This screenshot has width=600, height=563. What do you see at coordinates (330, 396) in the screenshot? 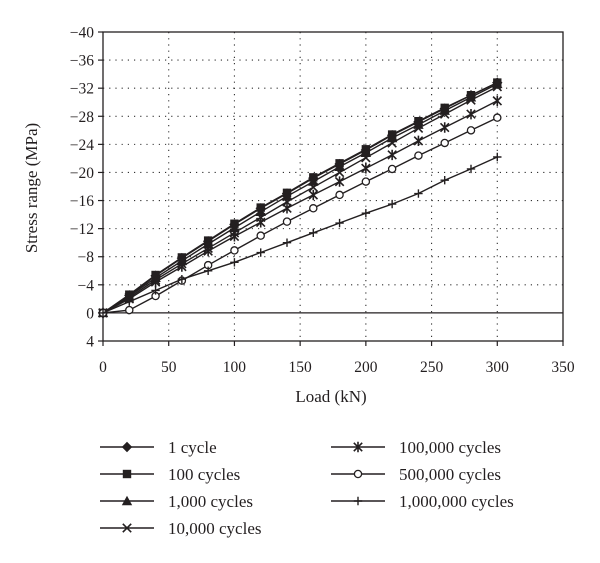
I see `x-axis-label: Load (kN)` at bounding box center [330, 396].